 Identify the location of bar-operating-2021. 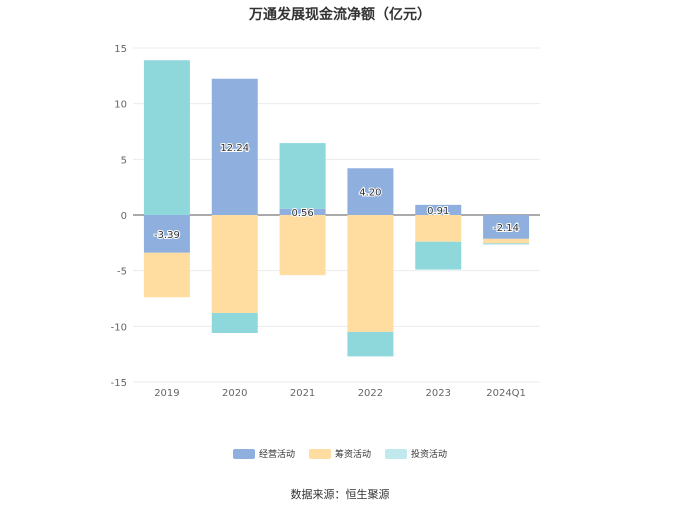
(302, 211).